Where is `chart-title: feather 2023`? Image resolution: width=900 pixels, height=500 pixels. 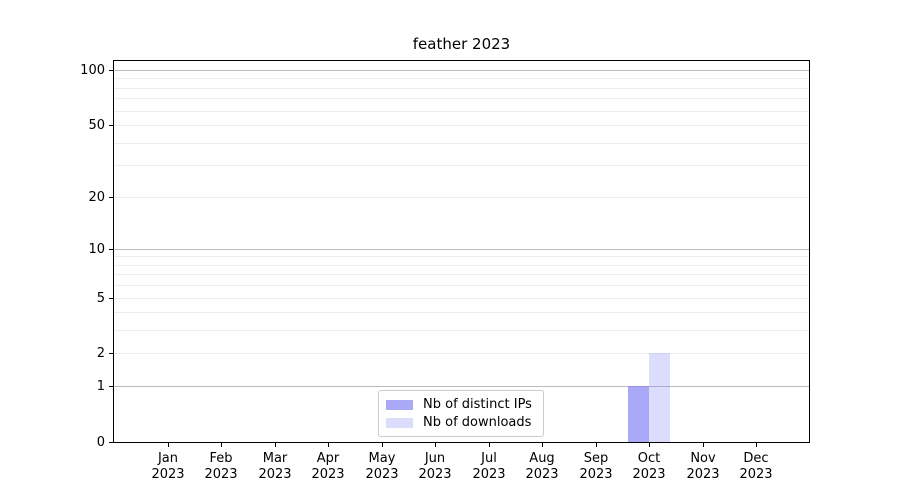
chart-title: feather 2023 is located at coordinates (461, 44).